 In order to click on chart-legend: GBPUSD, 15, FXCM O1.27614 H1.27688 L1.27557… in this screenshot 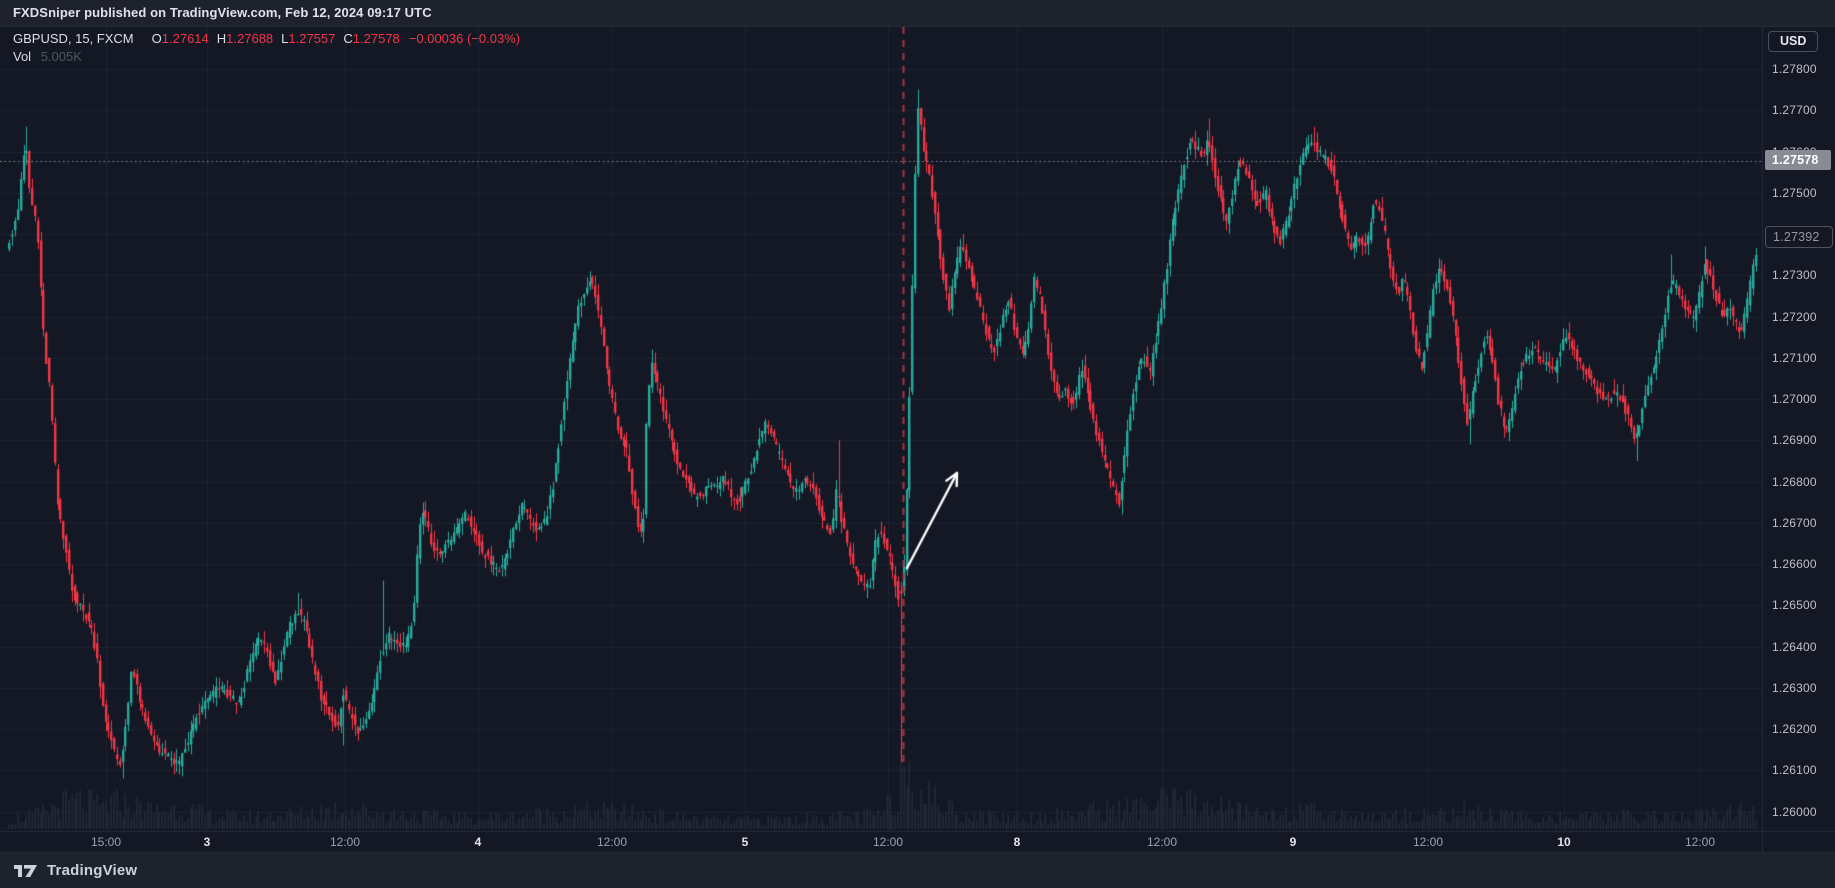, I will do `click(266, 48)`.